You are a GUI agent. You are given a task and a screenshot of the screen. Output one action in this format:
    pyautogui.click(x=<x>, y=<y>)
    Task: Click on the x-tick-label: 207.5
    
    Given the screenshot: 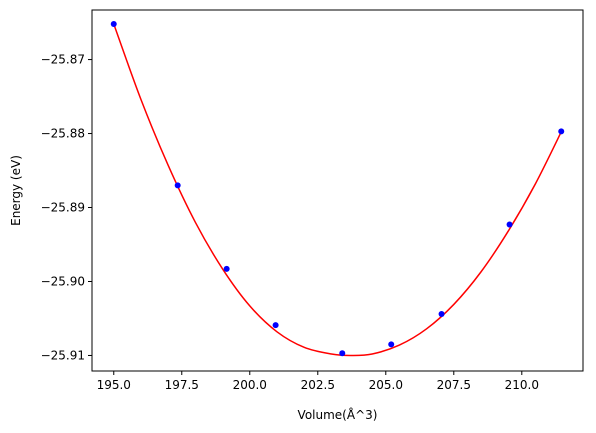 What is the action you would take?
    pyautogui.click(x=454, y=385)
    